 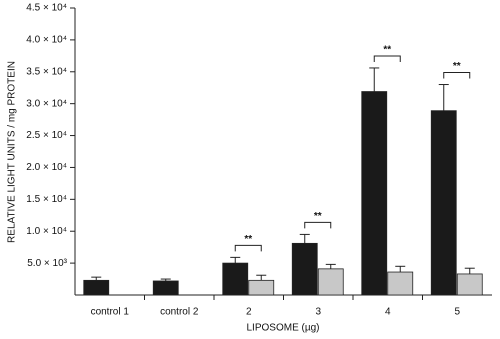 I want to click on x-tick-label: 2, so click(x=249, y=312).